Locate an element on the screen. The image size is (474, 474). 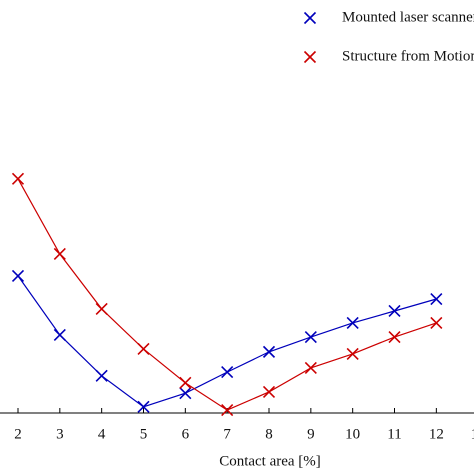
x-tick-label: 7 is located at coordinates (227, 434).